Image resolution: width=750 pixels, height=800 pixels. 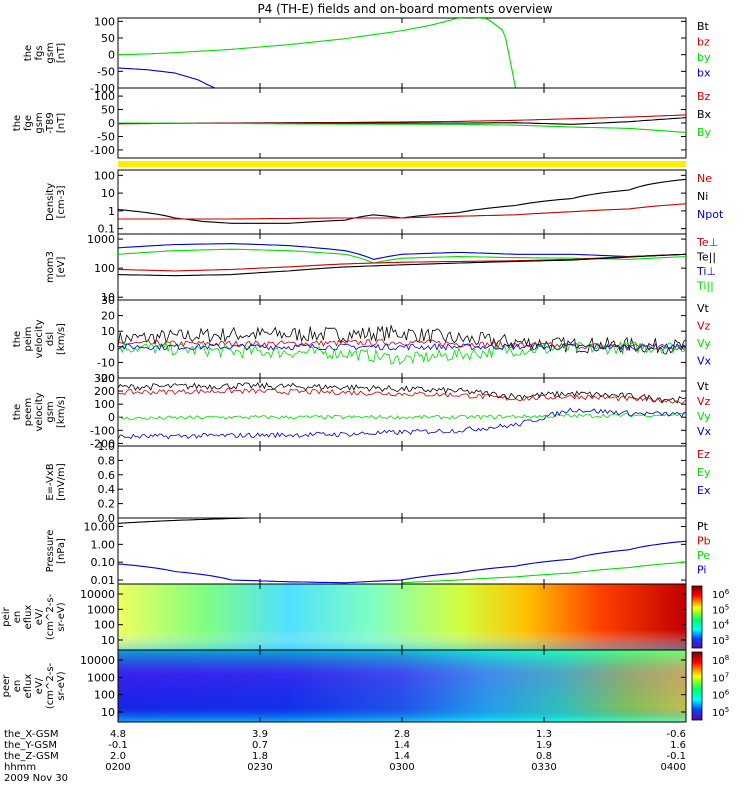 What do you see at coordinates (544, 745) in the screenshot?
I see `ephemeris-value: 1.9` at bounding box center [544, 745].